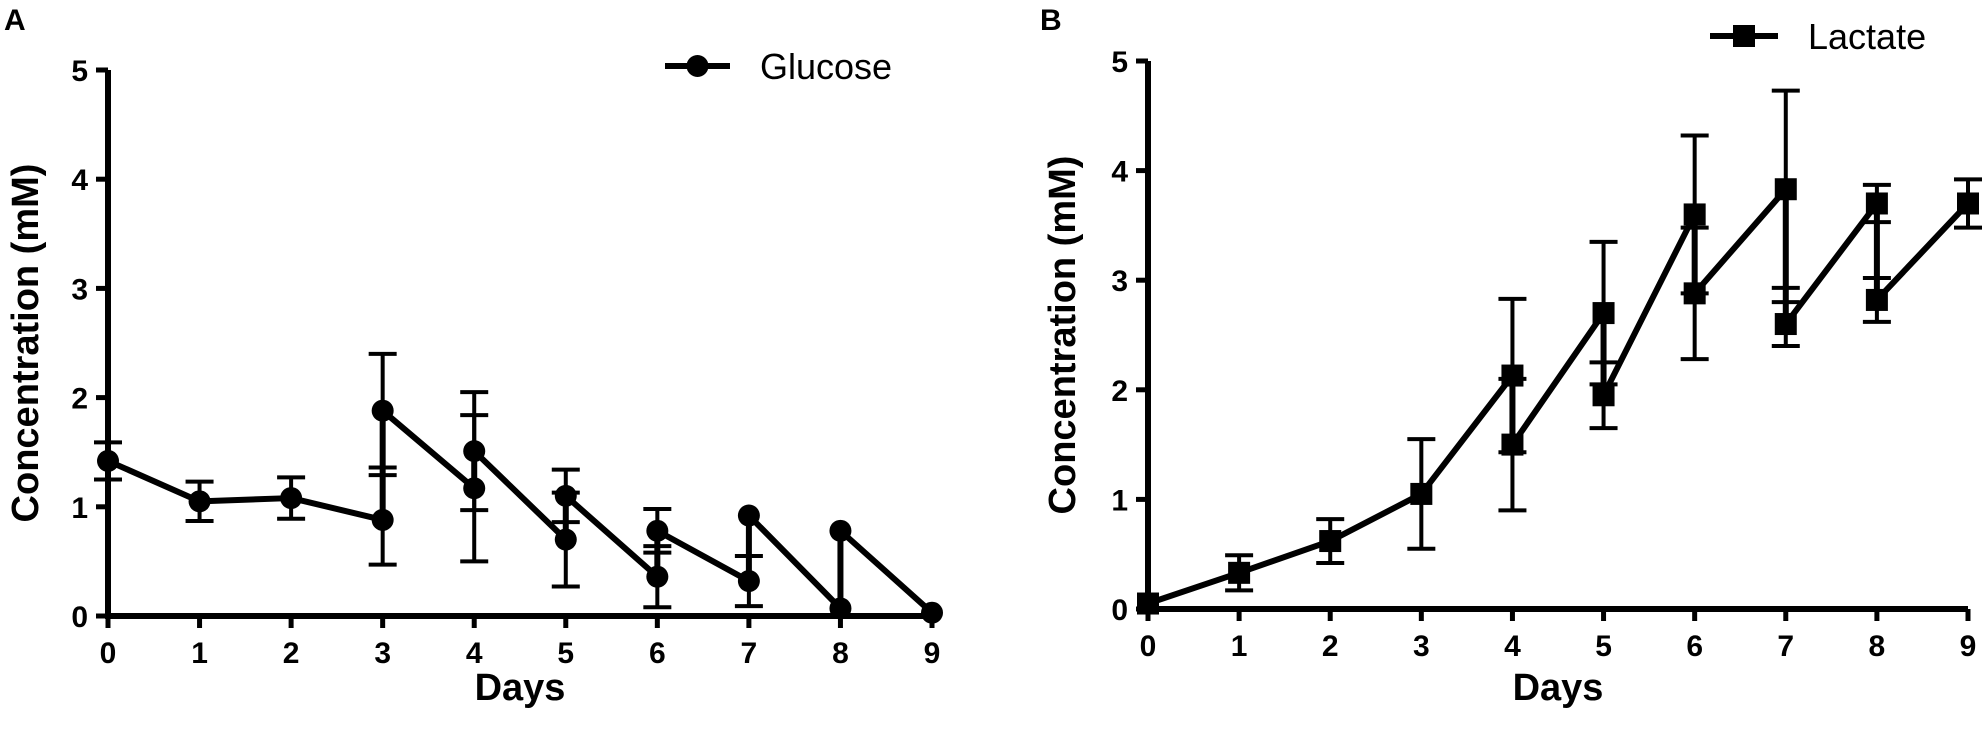 This screenshot has height=755, width=1984. What do you see at coordinates (697, 66) in the screenshot?
I see `legend-marker-circle` at bounding box center [697, 66].